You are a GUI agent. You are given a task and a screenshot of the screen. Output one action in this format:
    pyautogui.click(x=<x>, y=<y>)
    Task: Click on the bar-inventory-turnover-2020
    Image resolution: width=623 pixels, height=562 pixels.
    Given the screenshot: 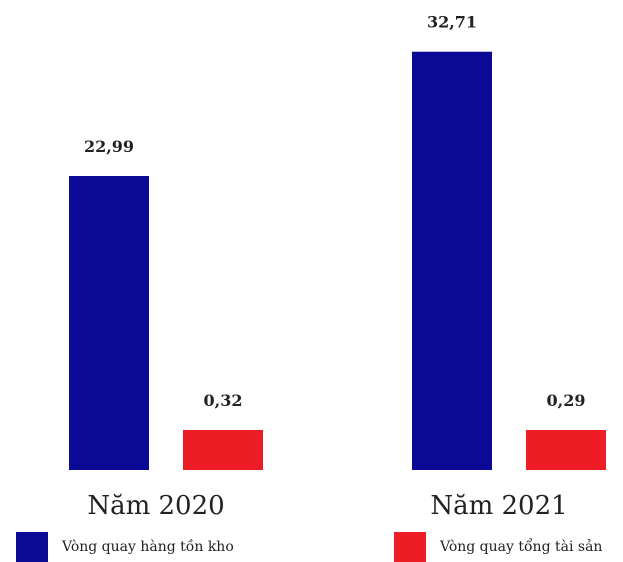 What is the action you would take?
    pyautogui.click(x=109, y=323)
    